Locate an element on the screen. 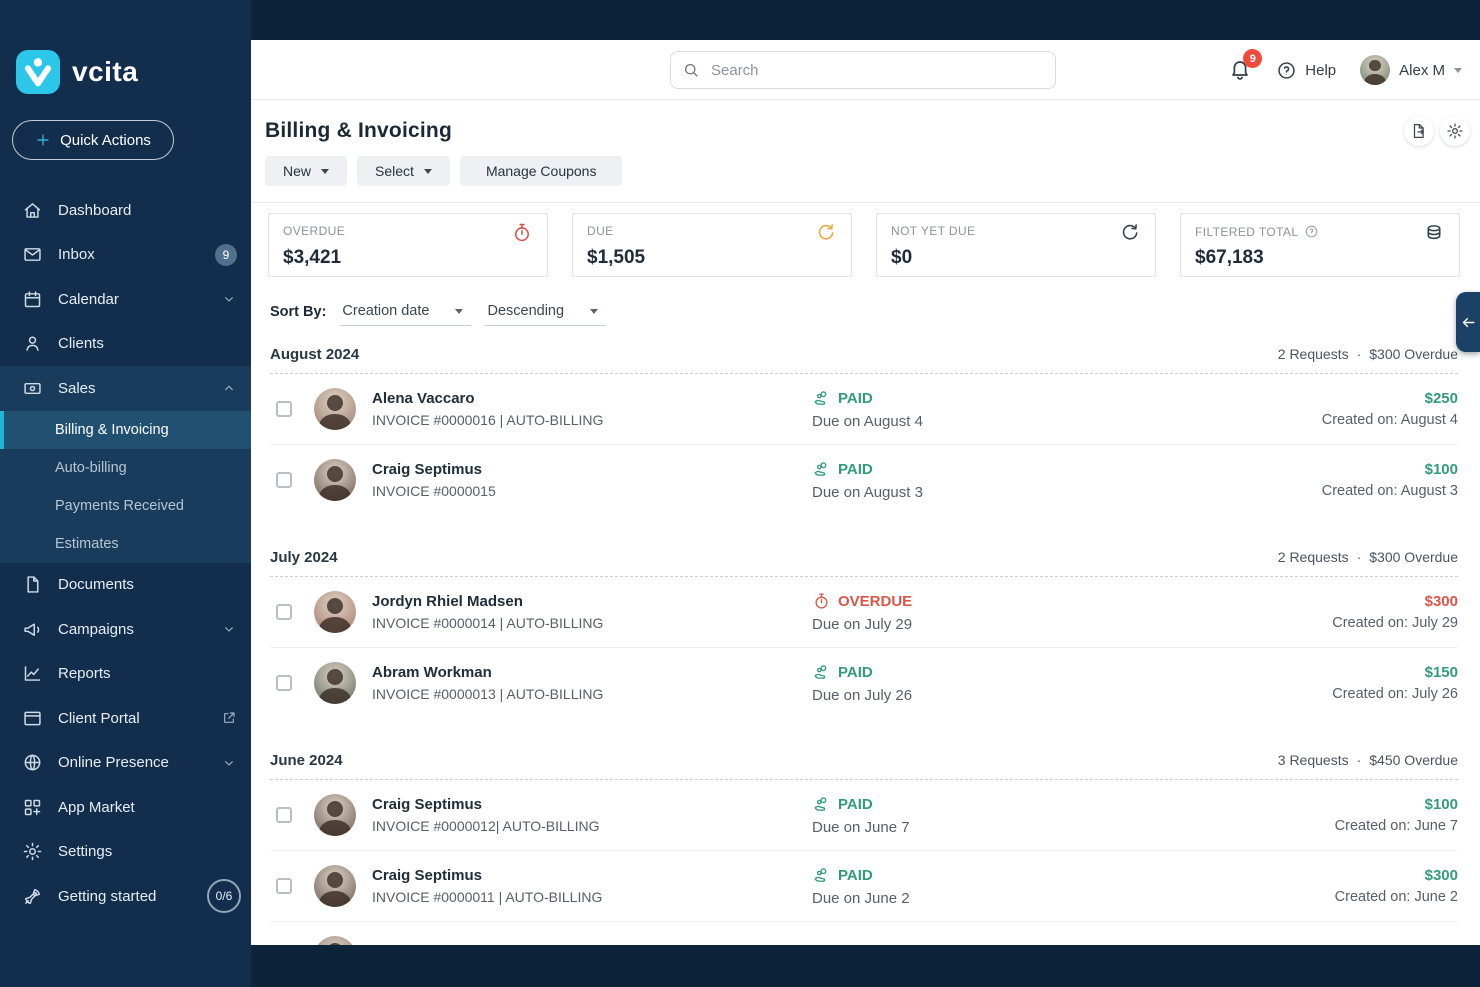 Image resolution: width=1480 pixels, height=987 pixels. sidebar-item-dashboard: Dashboard is located at coordinates (125, 210).